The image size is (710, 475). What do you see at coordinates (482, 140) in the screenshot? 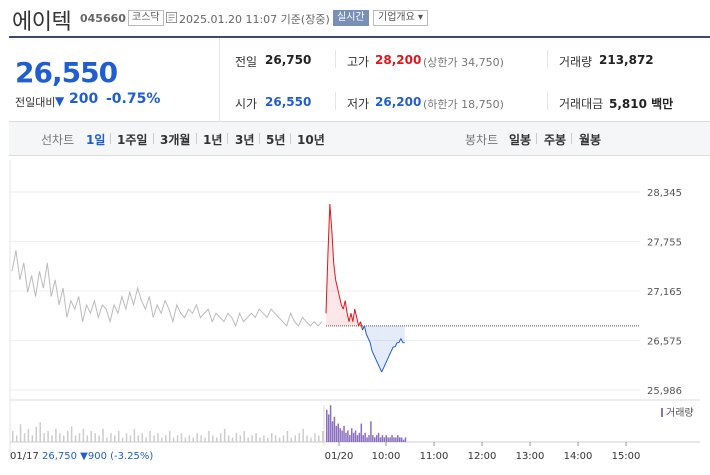
I see `candle-chart-label: 봉차트` at bounding box center [482, 140].